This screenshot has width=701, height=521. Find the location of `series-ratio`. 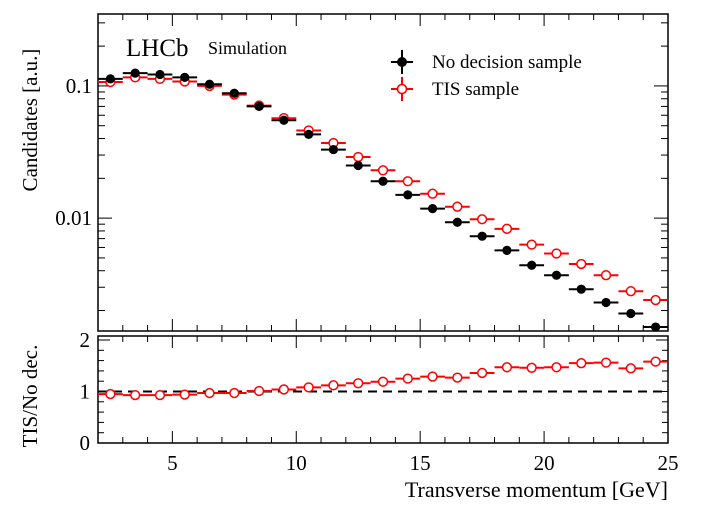

series-ratio is located at coordinates (383, 378).